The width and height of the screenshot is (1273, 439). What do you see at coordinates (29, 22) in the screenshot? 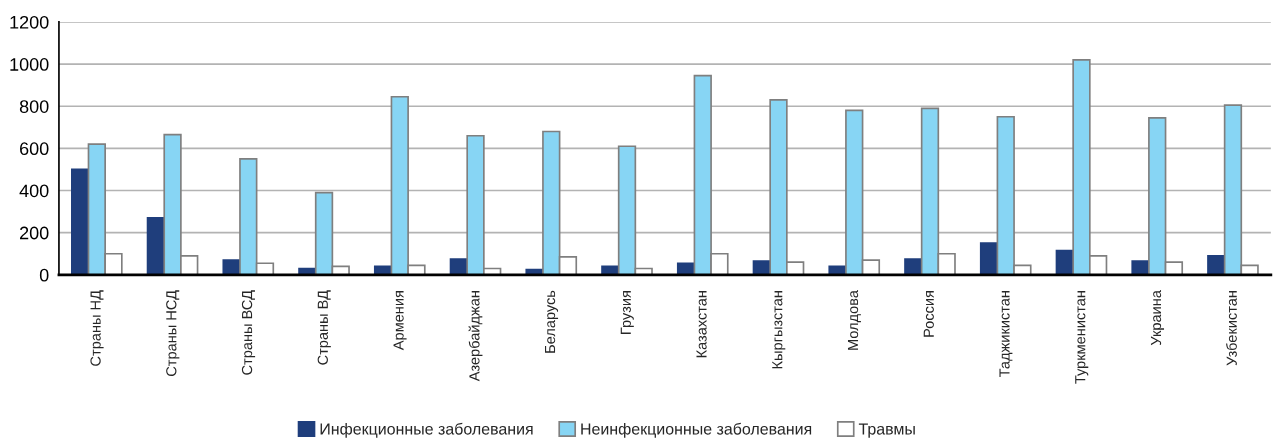
I see `y-tick-label: 1200` at bounding box center [29, 22].